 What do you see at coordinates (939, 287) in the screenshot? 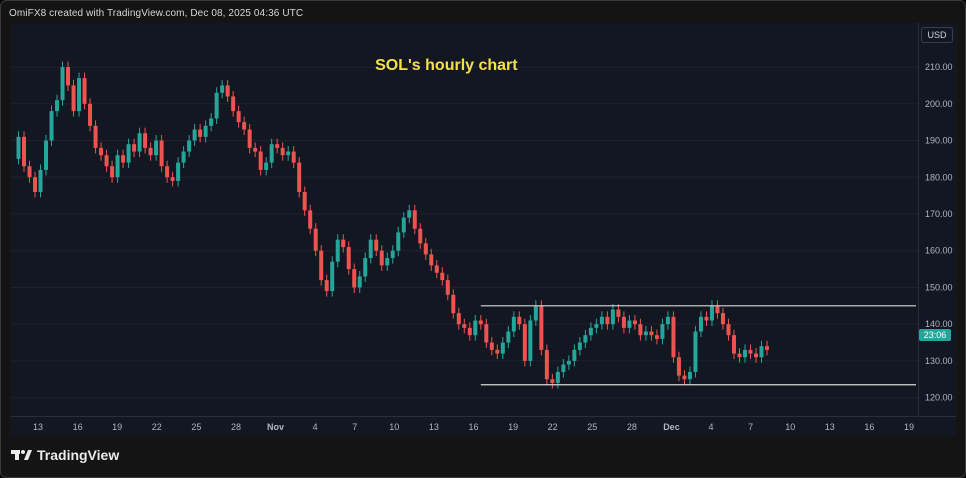
I see `price-tick-label: 150.00` at bounding box center [939, 287].